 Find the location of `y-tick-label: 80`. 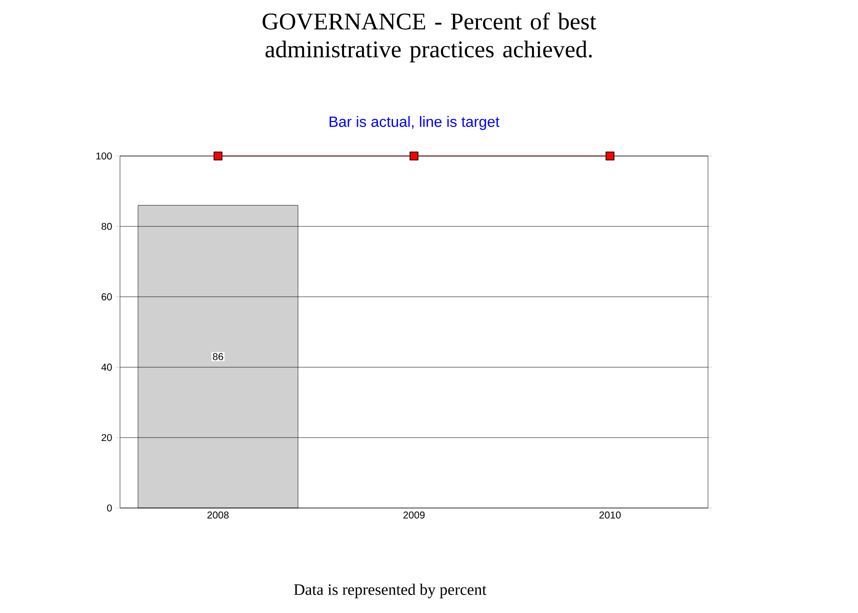

y-tick-label: 80 is located at coordinates (107, 226).